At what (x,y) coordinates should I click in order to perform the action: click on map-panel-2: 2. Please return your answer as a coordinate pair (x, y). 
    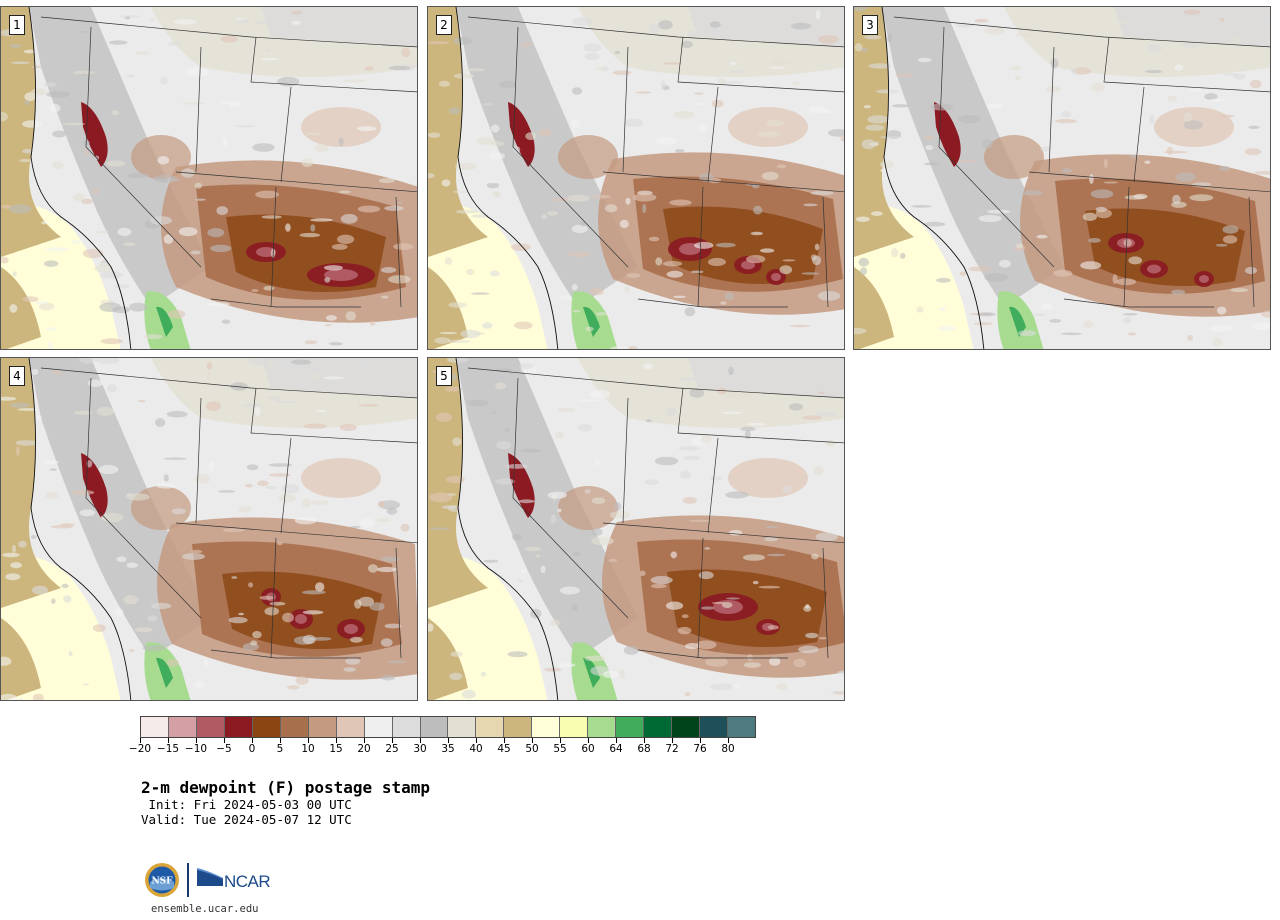
    Looking at the image, I should click on (636, 178).